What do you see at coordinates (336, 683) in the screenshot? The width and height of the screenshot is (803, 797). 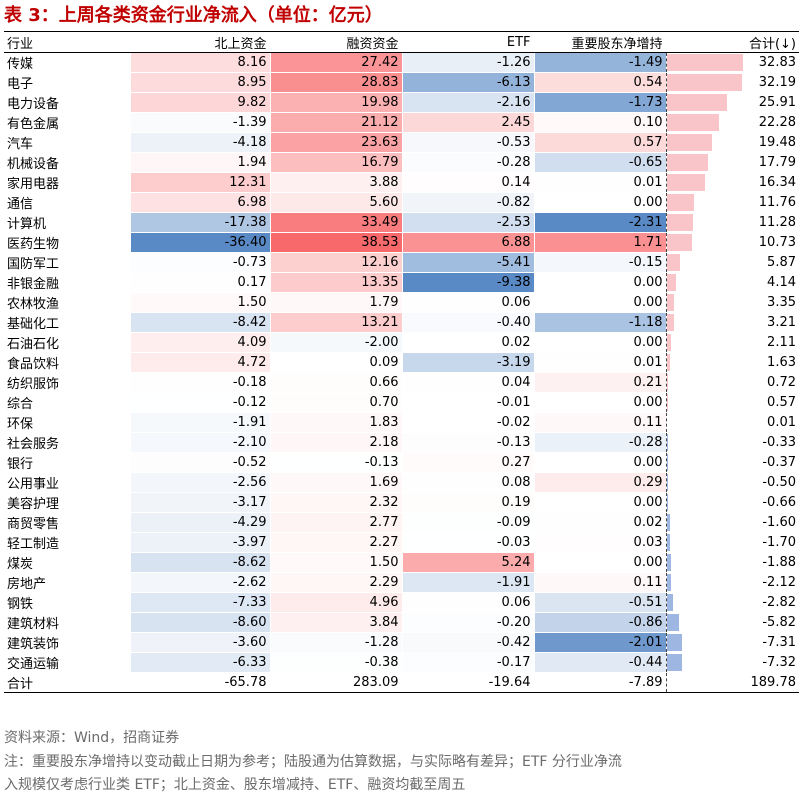 I see `total-margin-cell: 283.09` at bounding box center [336, 683].